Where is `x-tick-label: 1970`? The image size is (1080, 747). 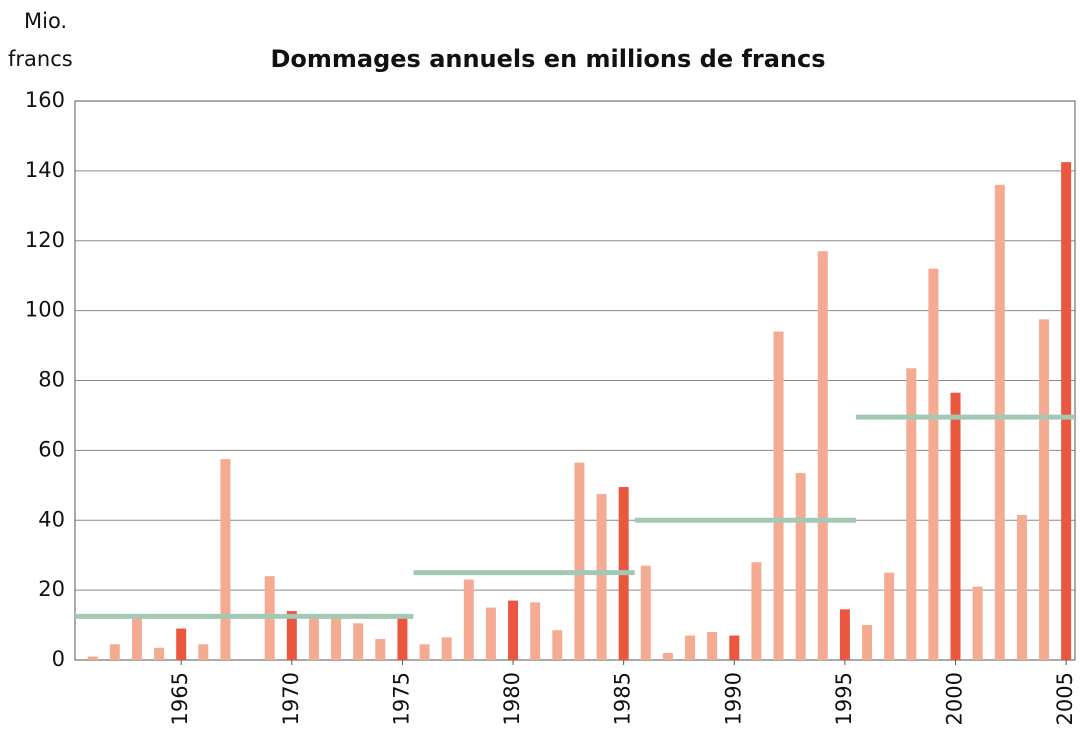 x-tick-label: 1970 is located at coordinates (291, 698).